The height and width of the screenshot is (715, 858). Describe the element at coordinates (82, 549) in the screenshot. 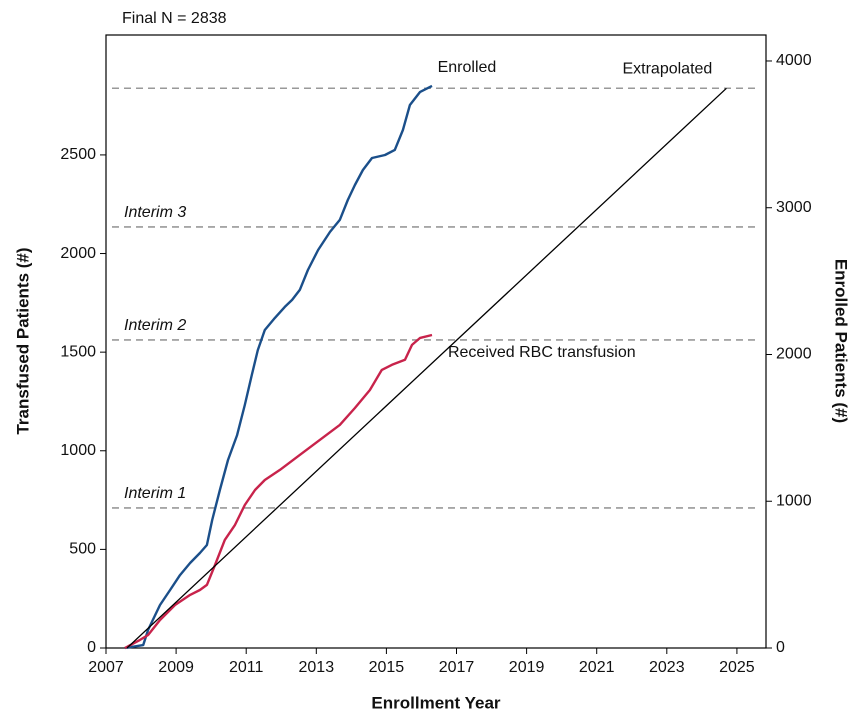

I see `y-tick-label: 500` at that location.